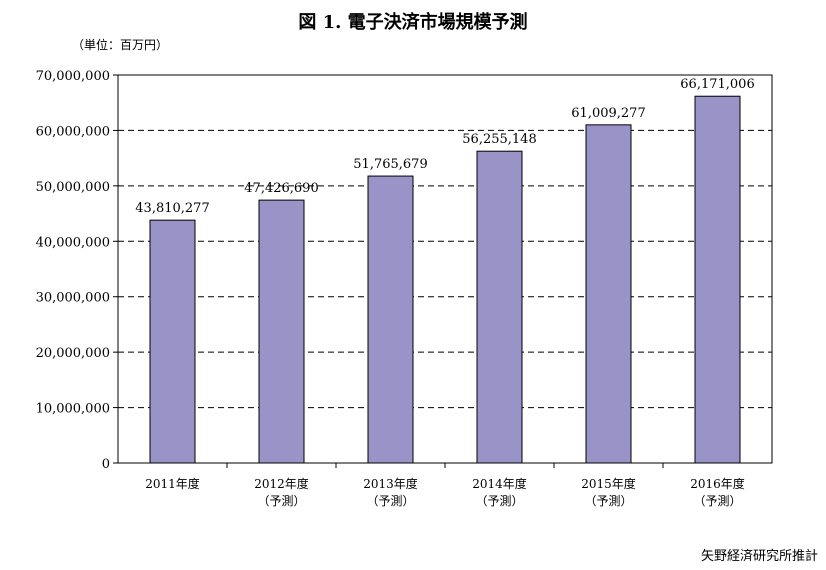  Describe the element at coordinates (608, 113) in the screenshot. I see `bar-value-label: 61,009,277` at that location.